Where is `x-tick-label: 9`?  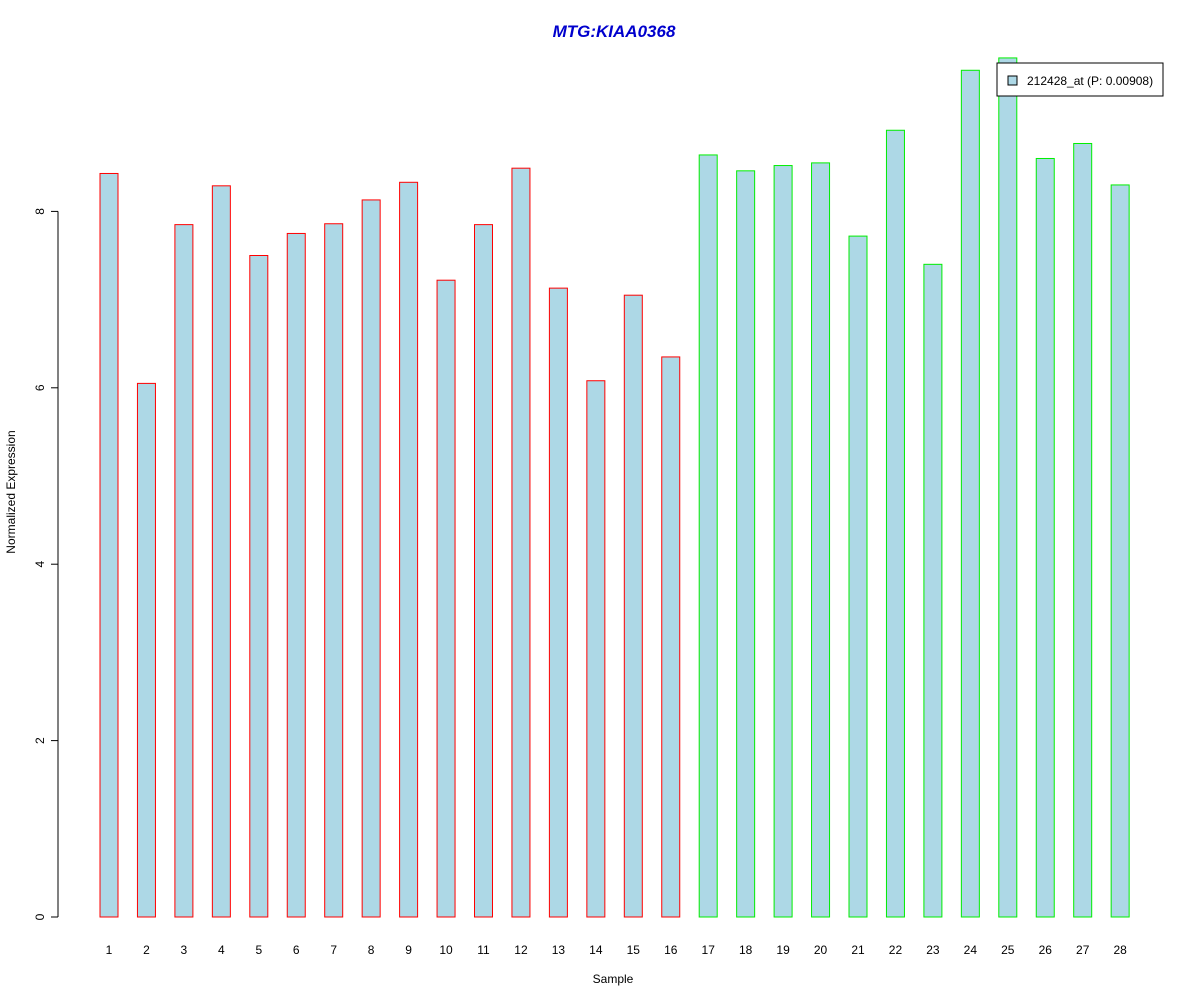 x-tick-label: 9 is located at coordinates (408, 950).